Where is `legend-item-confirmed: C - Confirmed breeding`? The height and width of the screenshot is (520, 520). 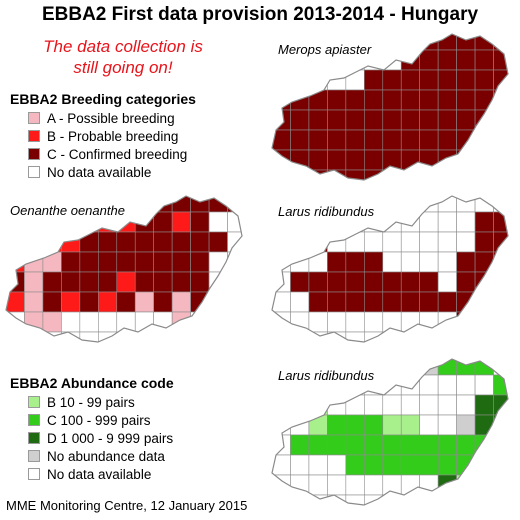 legend-item-confirmed: C - Confirmed breeding is located at coordinates (107, 154).